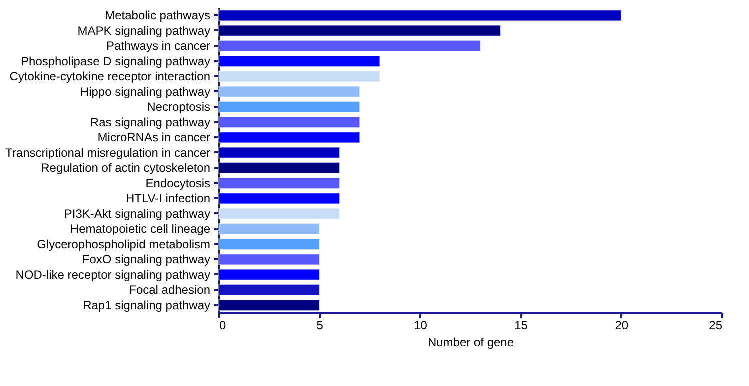  Describe the element at coordinates (113, 275) in the screenshot. I see `y-tick-label: NOD-like receptor signaling pathway` at that location.